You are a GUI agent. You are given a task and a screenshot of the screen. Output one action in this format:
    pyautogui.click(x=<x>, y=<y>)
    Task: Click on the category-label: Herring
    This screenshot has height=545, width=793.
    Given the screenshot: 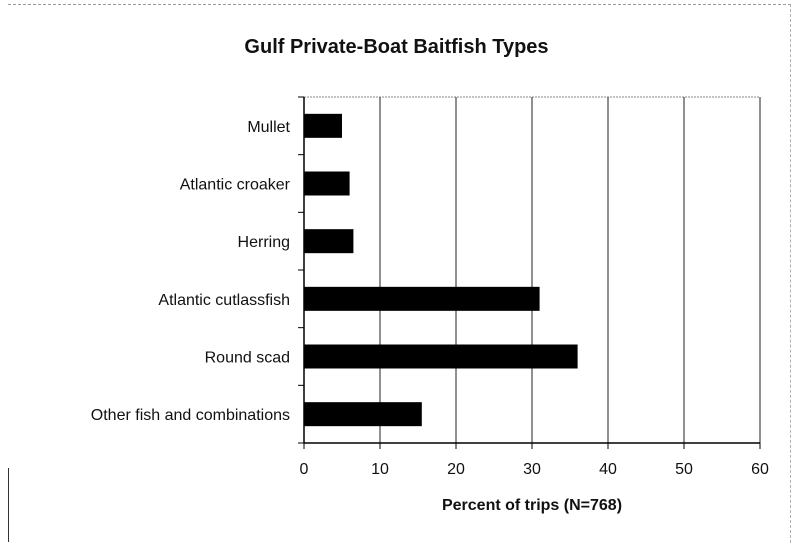 What is the action you would take?
    pyautogui.click(x=264, y=242)
    